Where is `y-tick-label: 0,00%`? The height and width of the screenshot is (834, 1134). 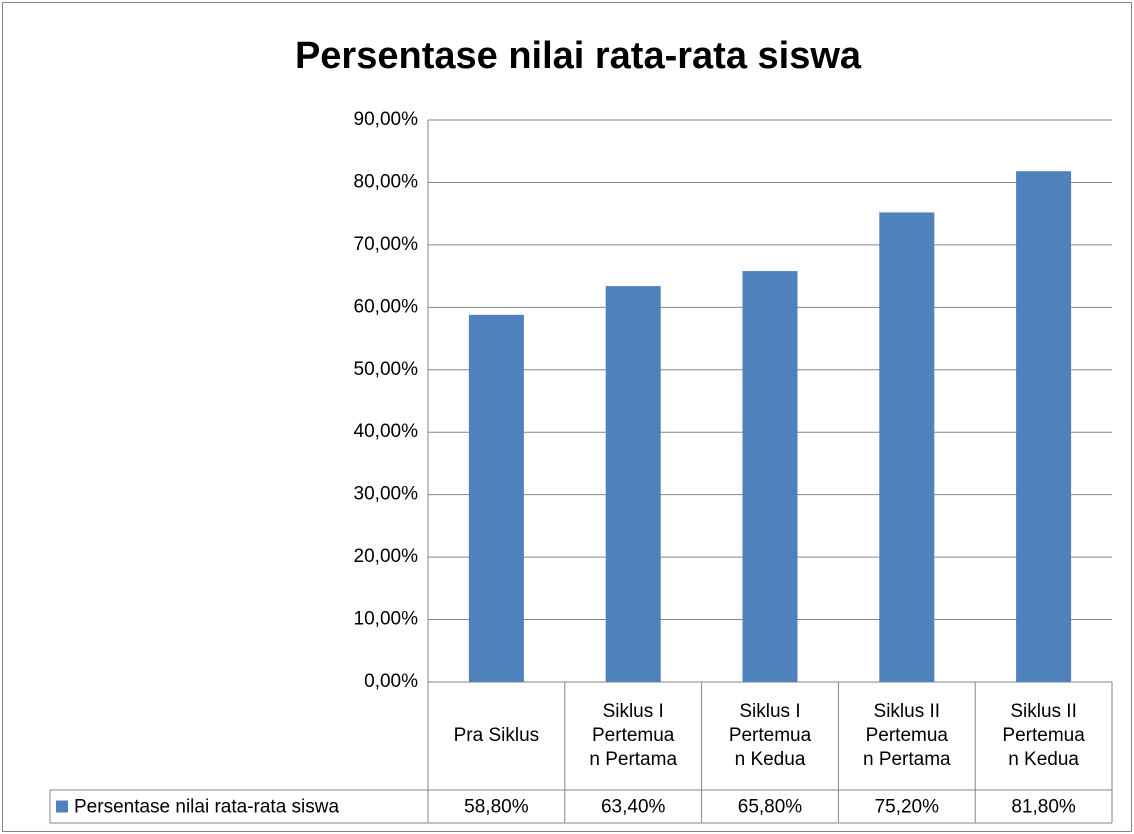
y-tick-label: 0,00% is located at coordinates (391, 681).